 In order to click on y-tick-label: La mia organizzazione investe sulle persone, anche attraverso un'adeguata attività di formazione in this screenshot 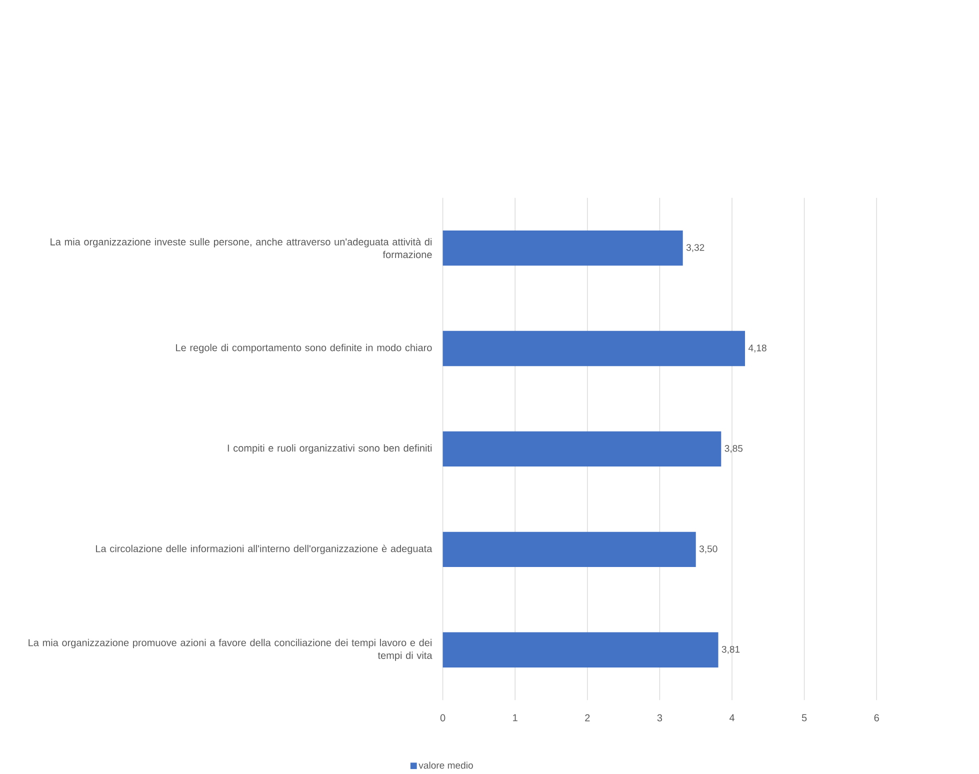, I will do `click(241, 248)`.